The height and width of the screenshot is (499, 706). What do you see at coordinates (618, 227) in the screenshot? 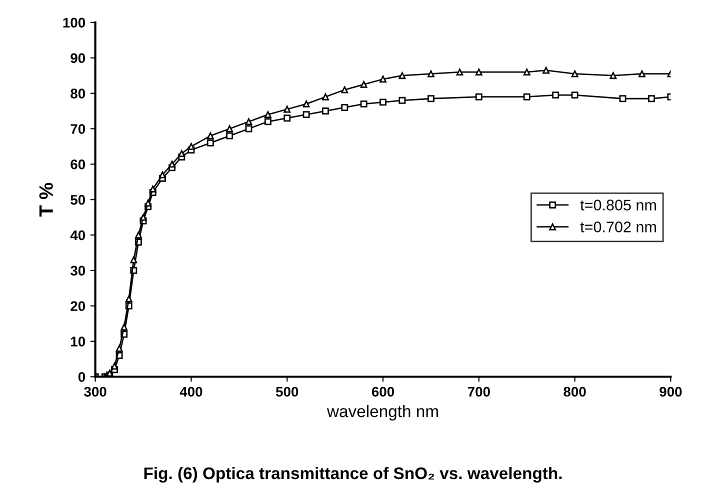
I see `legend-label: t=0.702 nm` at bounding box center [618, 227].